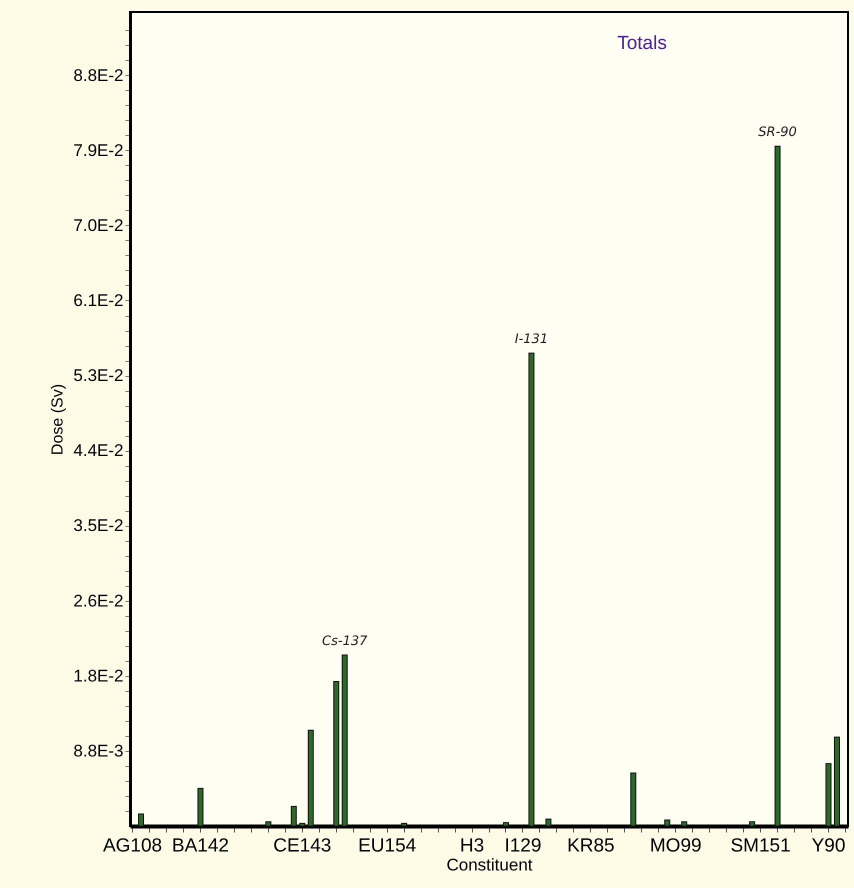  Describe the element at coordinates (98, 750) in the screenshot. I see `y-tick-label: 8.8E-3` at that location.